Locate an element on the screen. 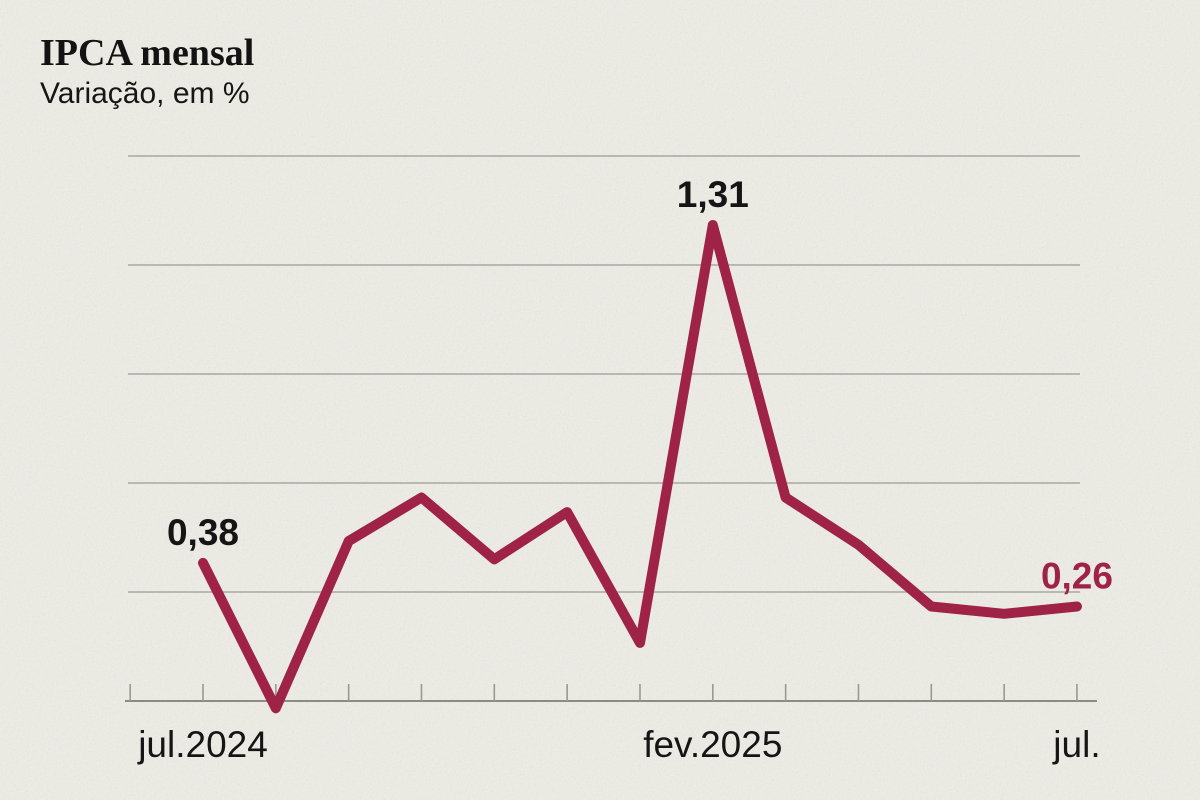 Image resolution: width=1200 pixels, height=800 pixels. value-label: 0,26 is located at coordinates (1077, 576).